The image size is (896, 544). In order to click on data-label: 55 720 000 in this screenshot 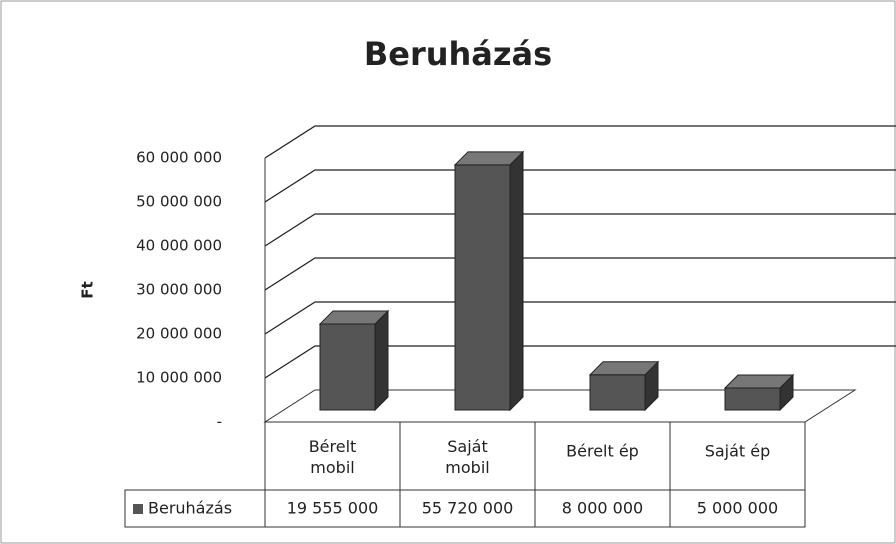, I will do `click(468, 508)`.